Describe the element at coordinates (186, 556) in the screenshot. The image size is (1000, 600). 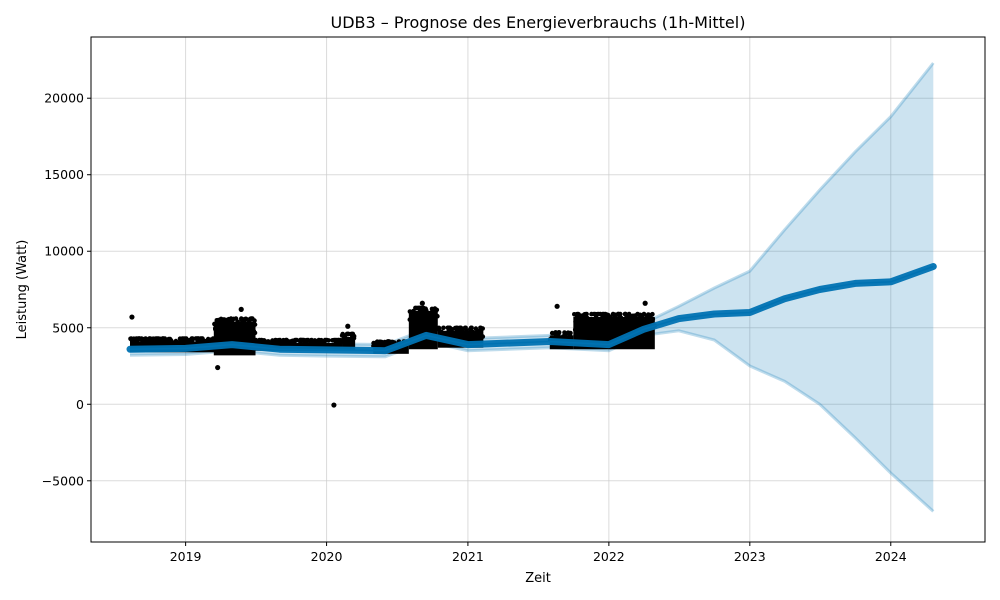
I see `x-tick-label: 2019` at that location.